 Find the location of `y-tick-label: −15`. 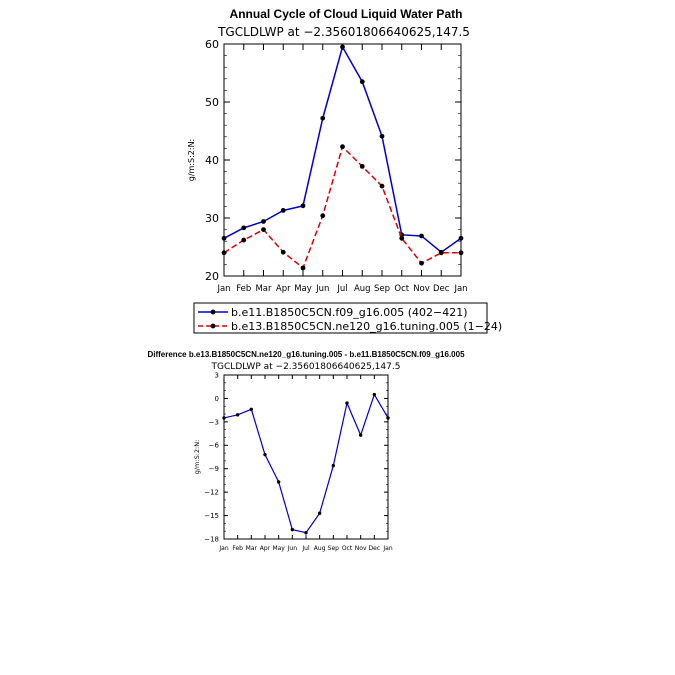

y-tick-label: −15 is located at coordinates (211, 516).